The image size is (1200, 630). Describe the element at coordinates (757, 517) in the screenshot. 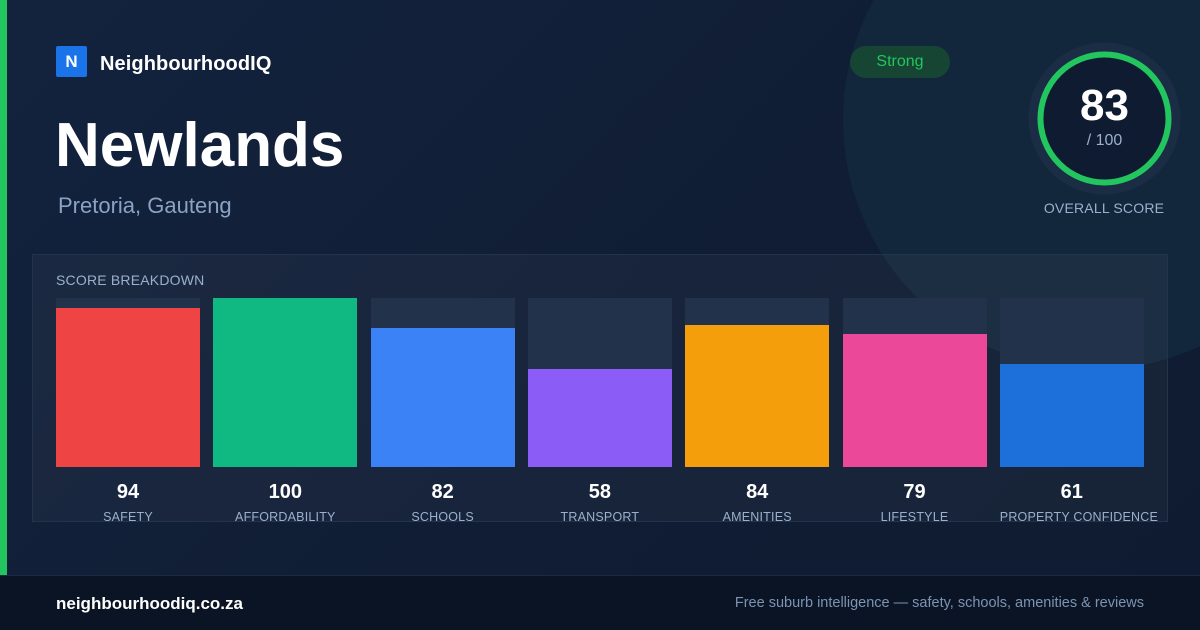

I see `bar-label: AMENITIES` at that location.